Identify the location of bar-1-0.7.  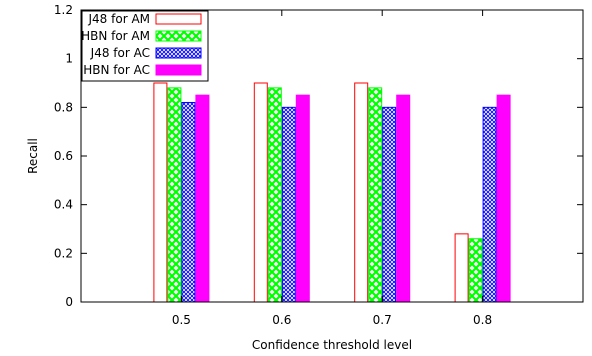
(361, 192).